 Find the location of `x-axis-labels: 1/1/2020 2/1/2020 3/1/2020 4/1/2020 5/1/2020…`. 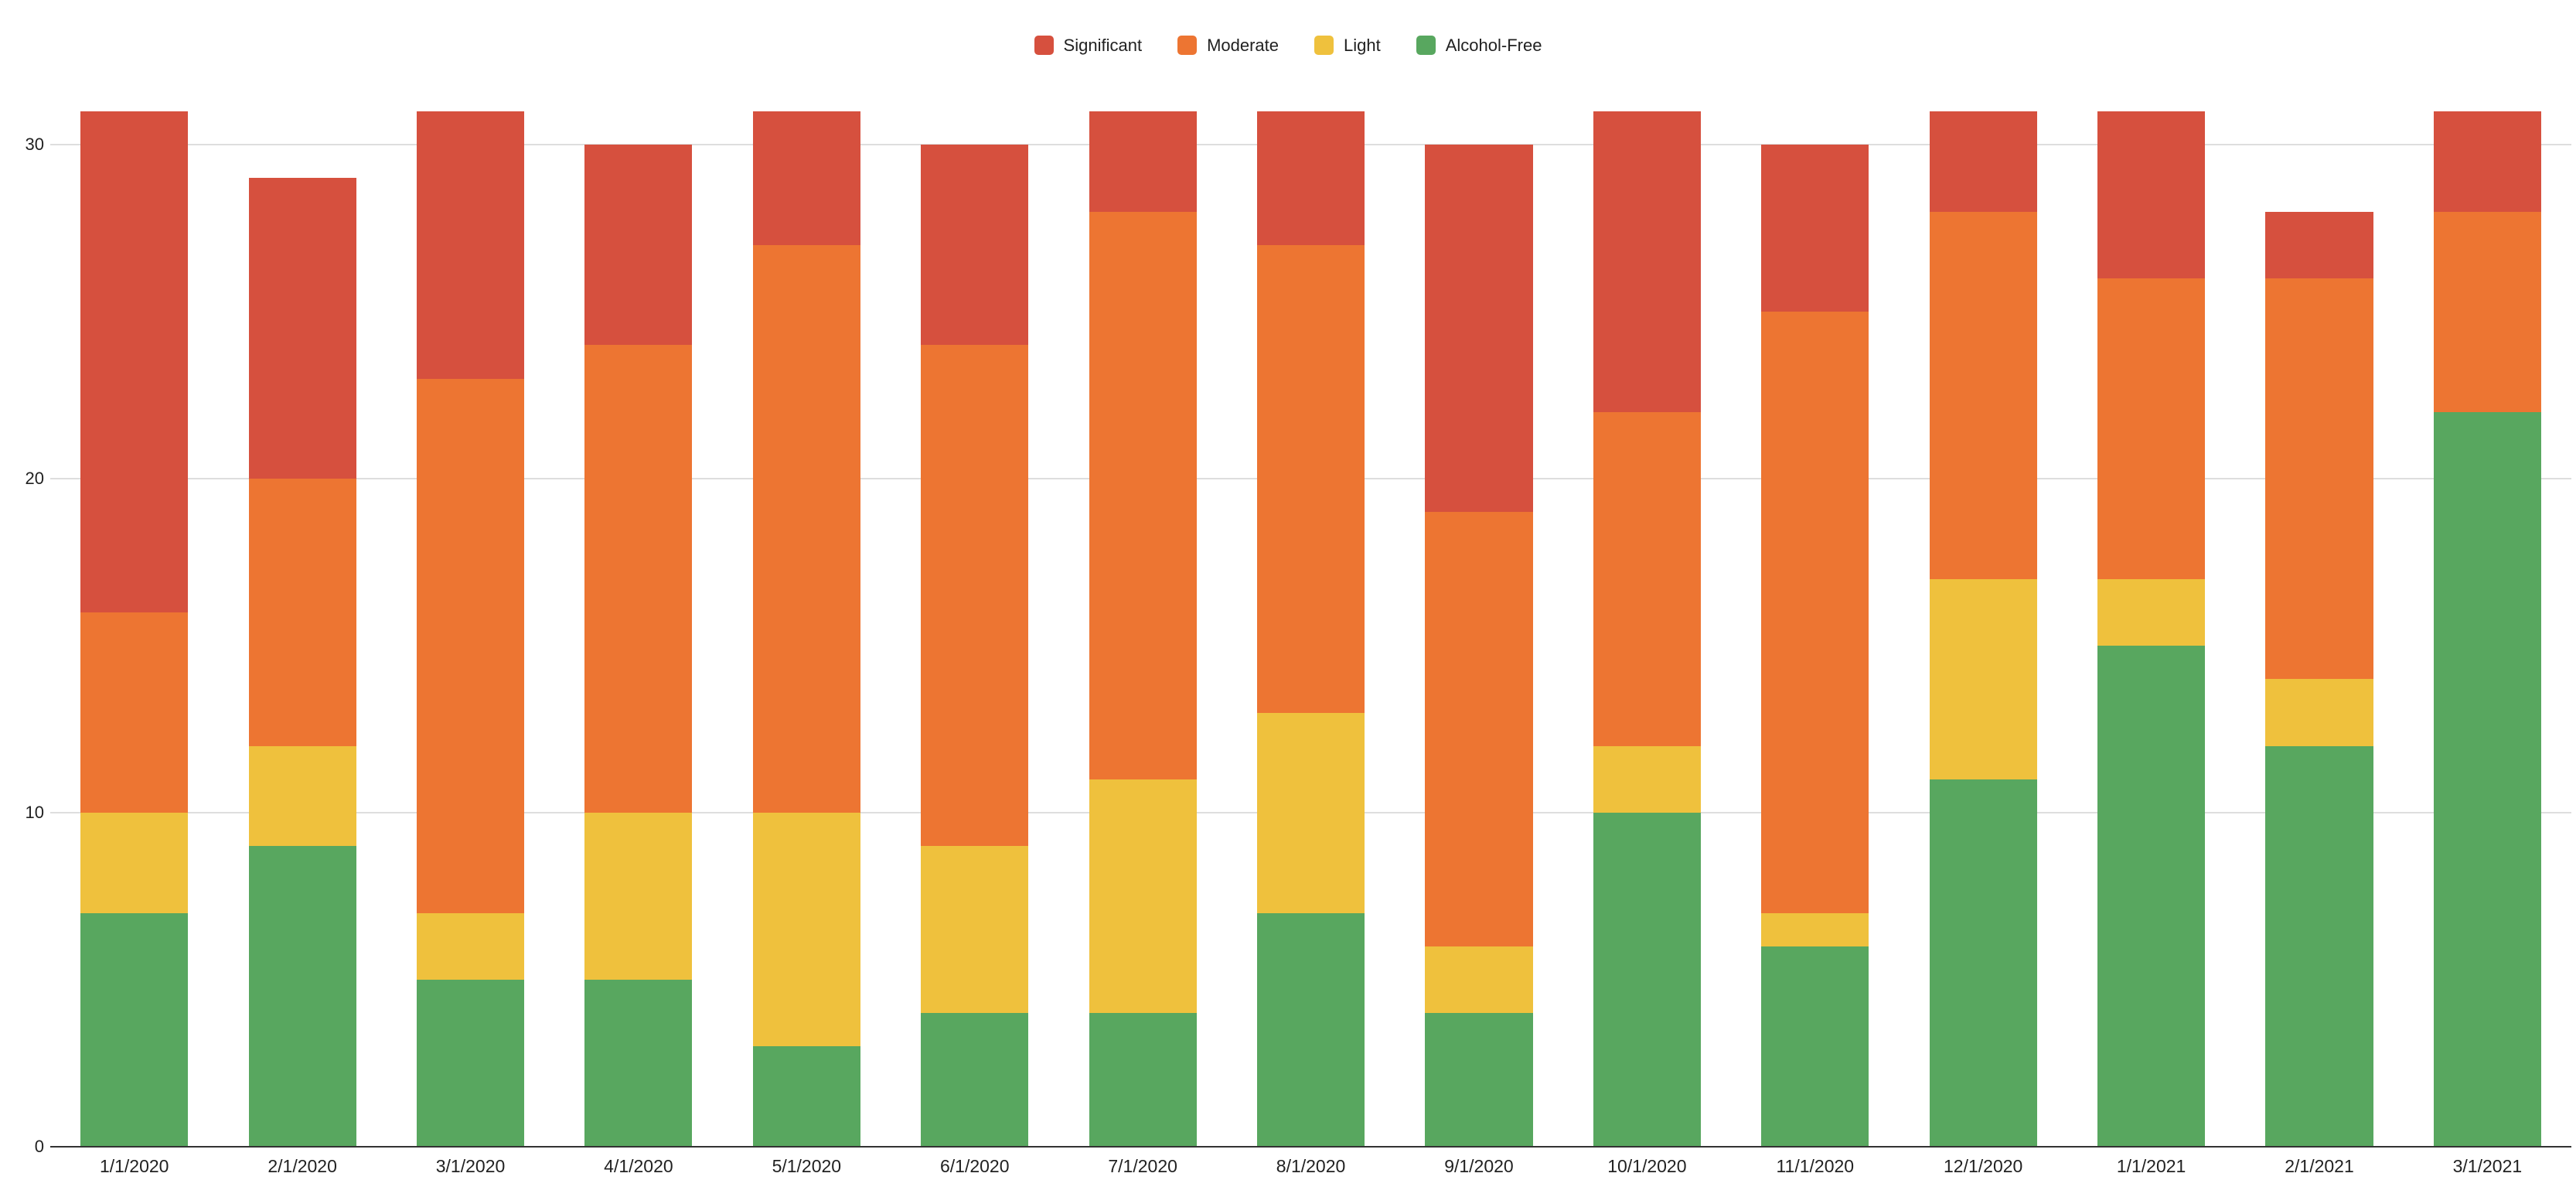

x-axis-labels: 1/1/2020 2/1/2020 3/1/2020 4/1/2020 5/1/2020… is located at coordinates (1310, 1167).